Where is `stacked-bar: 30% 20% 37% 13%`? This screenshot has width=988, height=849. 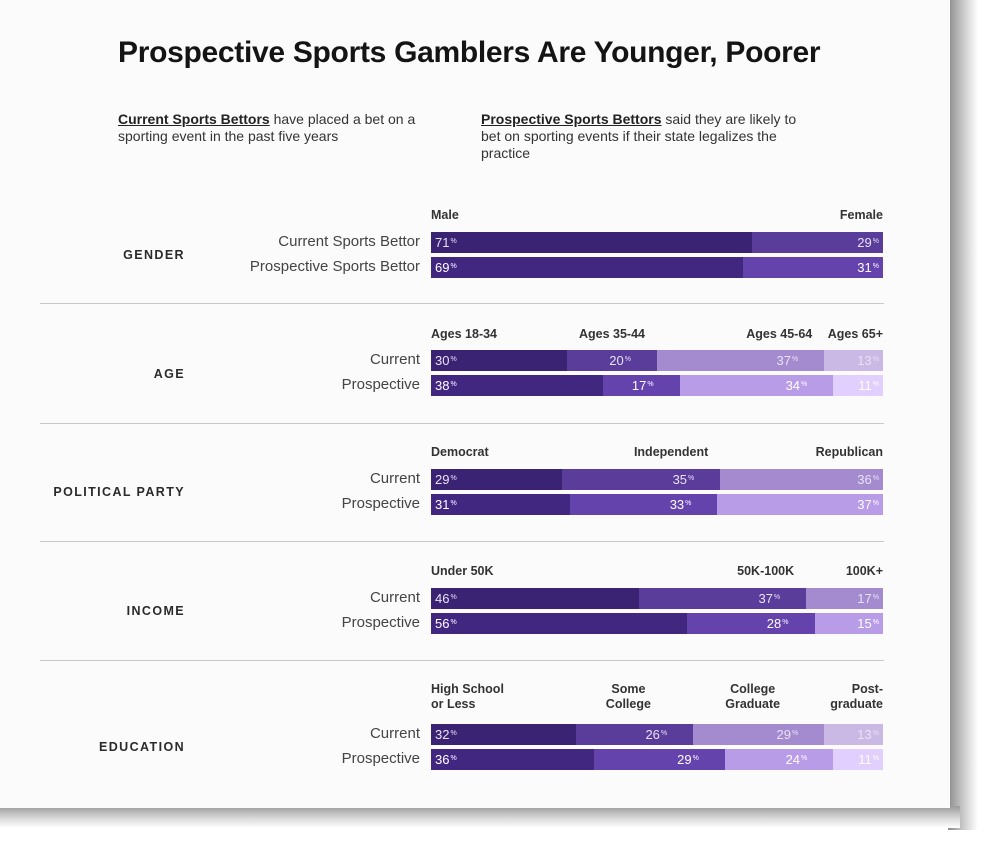 stacked-bar: 30% 20% 37% 13% is located at coordinates (657, 360).